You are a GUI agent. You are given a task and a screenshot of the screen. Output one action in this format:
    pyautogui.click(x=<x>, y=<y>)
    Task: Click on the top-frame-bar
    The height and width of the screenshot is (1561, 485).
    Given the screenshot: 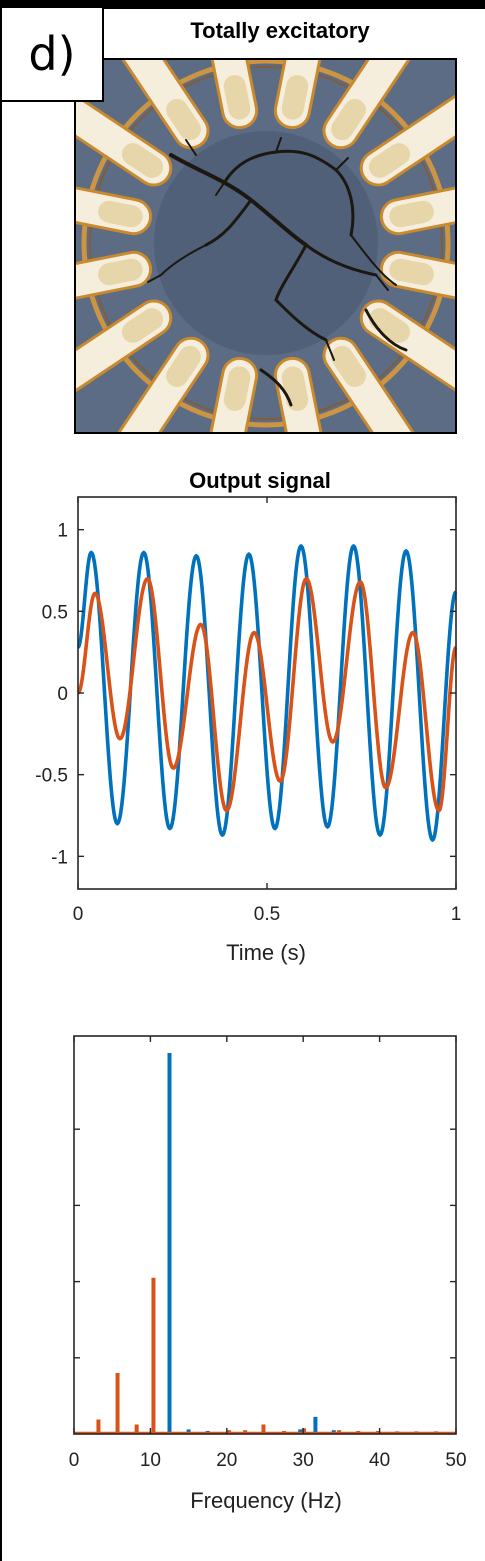 What is the action you would take?
    pyautogui.click(x=242, y=4)
    